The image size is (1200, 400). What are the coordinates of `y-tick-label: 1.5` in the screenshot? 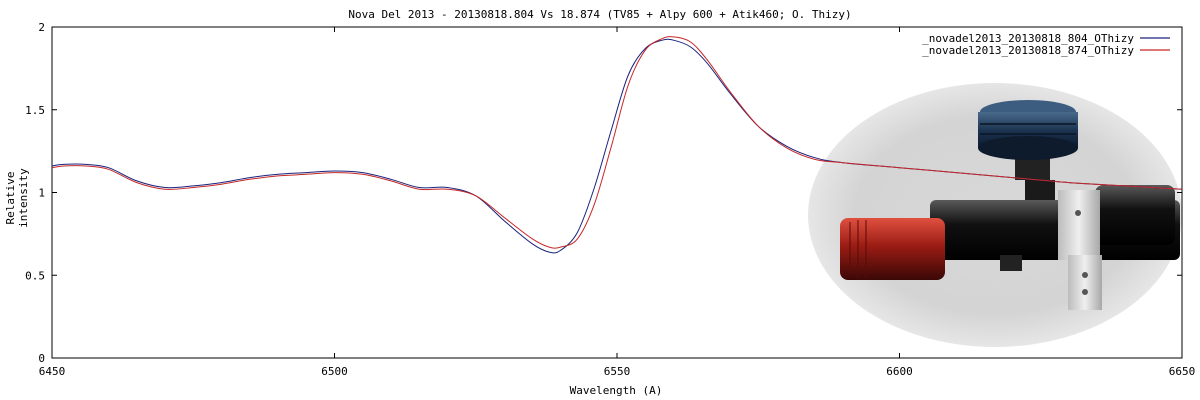 It's located at (35, 110).